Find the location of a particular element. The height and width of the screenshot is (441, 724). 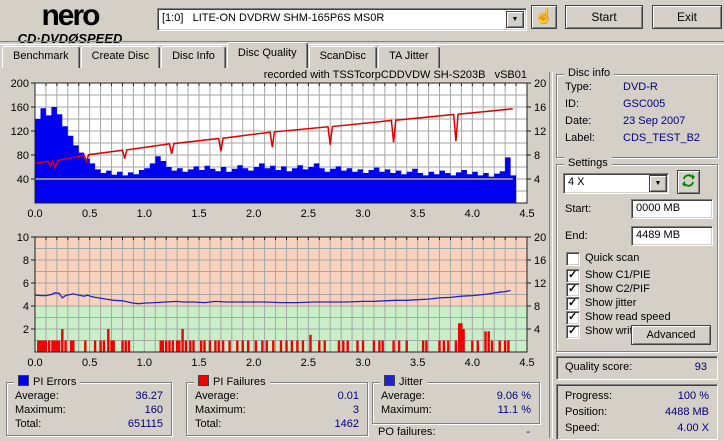

start-field-label: Start: is located at coordinates (578, 209).